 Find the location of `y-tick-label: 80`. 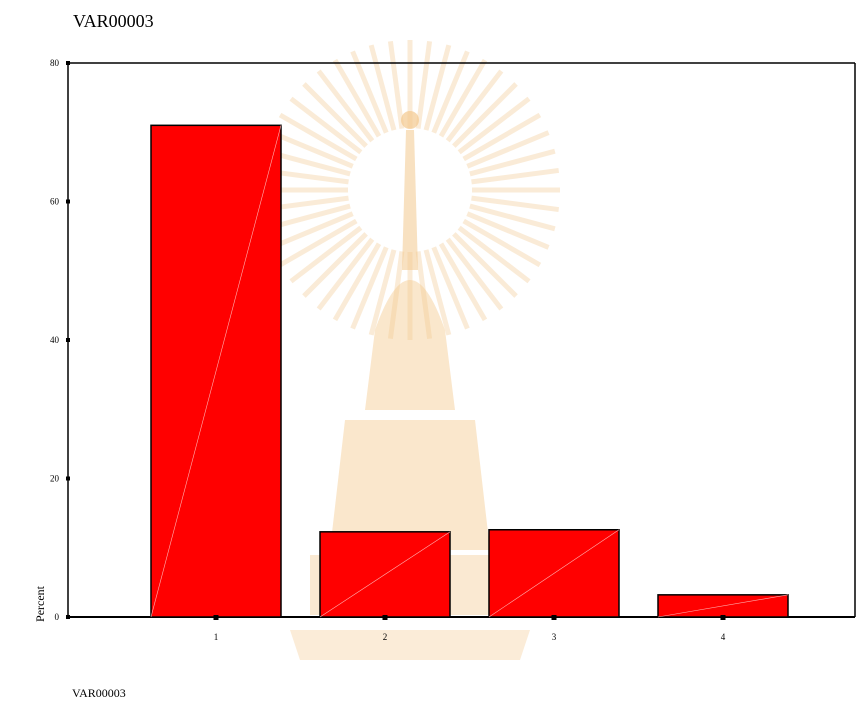

y-tick-label: 80 is located at coordinates (55, 63).